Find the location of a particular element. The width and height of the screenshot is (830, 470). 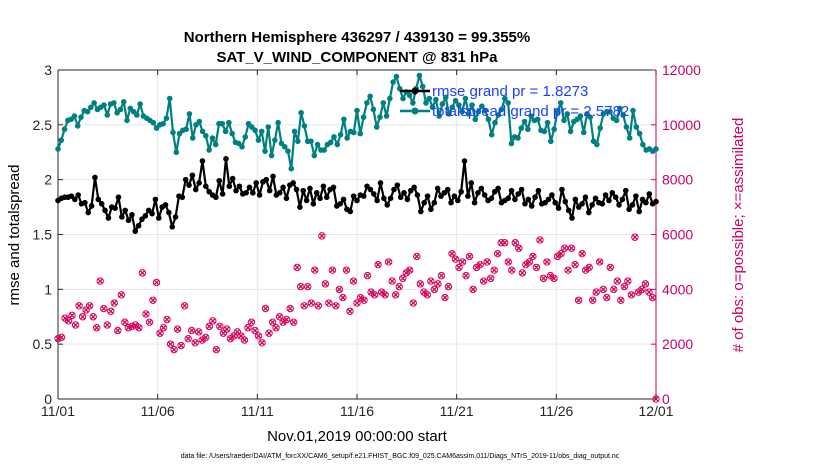

y-left-tick-labels: 0 0.5 1 1.5 2 2.5 3 is located at coordinates (43, 234).